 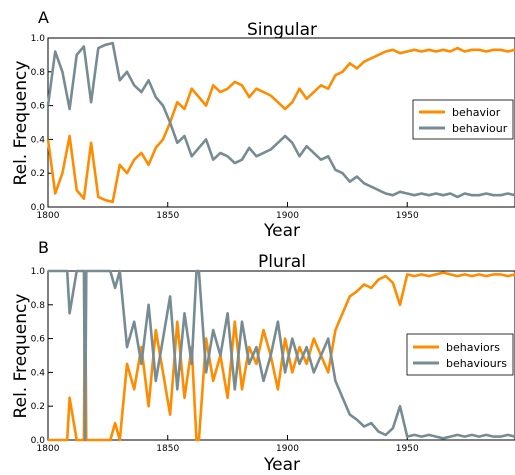 I want to click on panel-b-xtick-label-1850: 1850, so click(x=167, y=449).